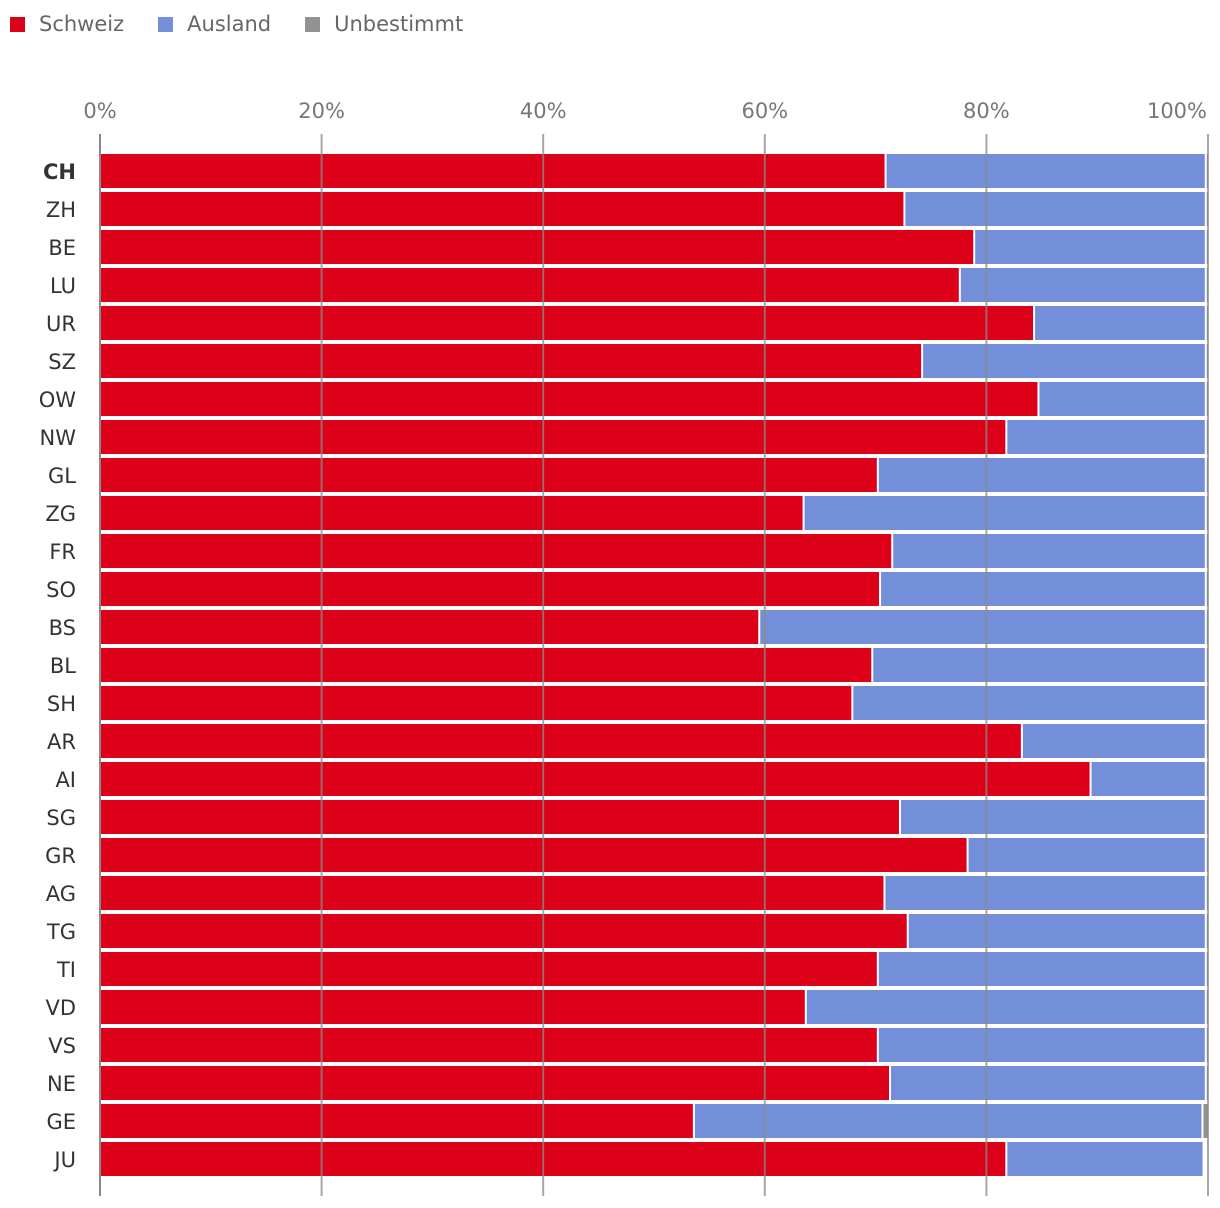 The width and height of the screenshot is (1220, 1208). I want to click on category-label: NE, so click(61, 1084).